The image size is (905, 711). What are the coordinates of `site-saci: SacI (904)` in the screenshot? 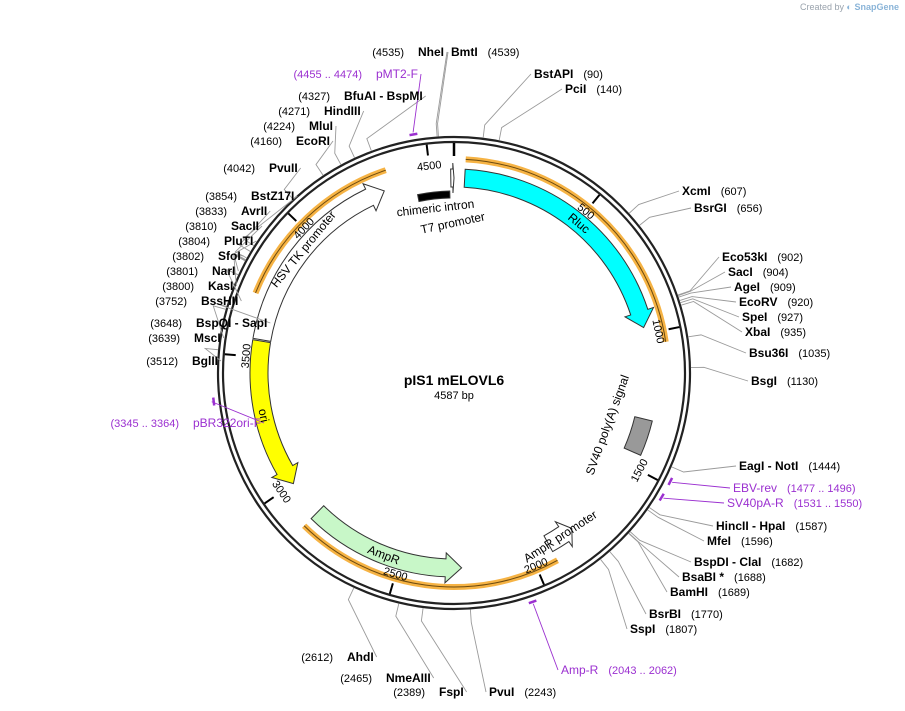 It's located at (758, 272).